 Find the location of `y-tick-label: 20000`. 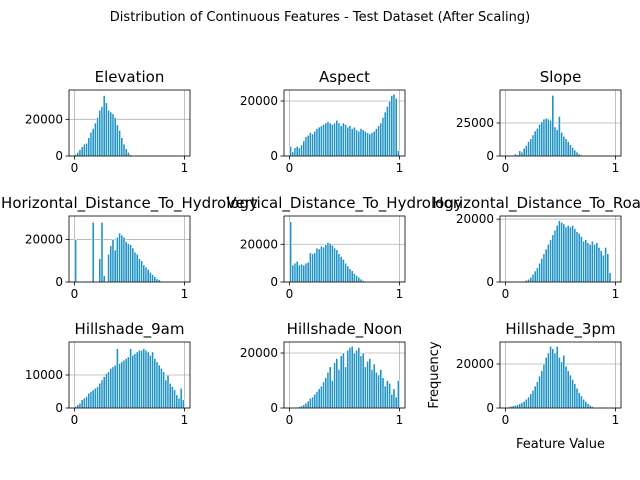

y-tick-label: 20000 is located at coordinates (259, 244).